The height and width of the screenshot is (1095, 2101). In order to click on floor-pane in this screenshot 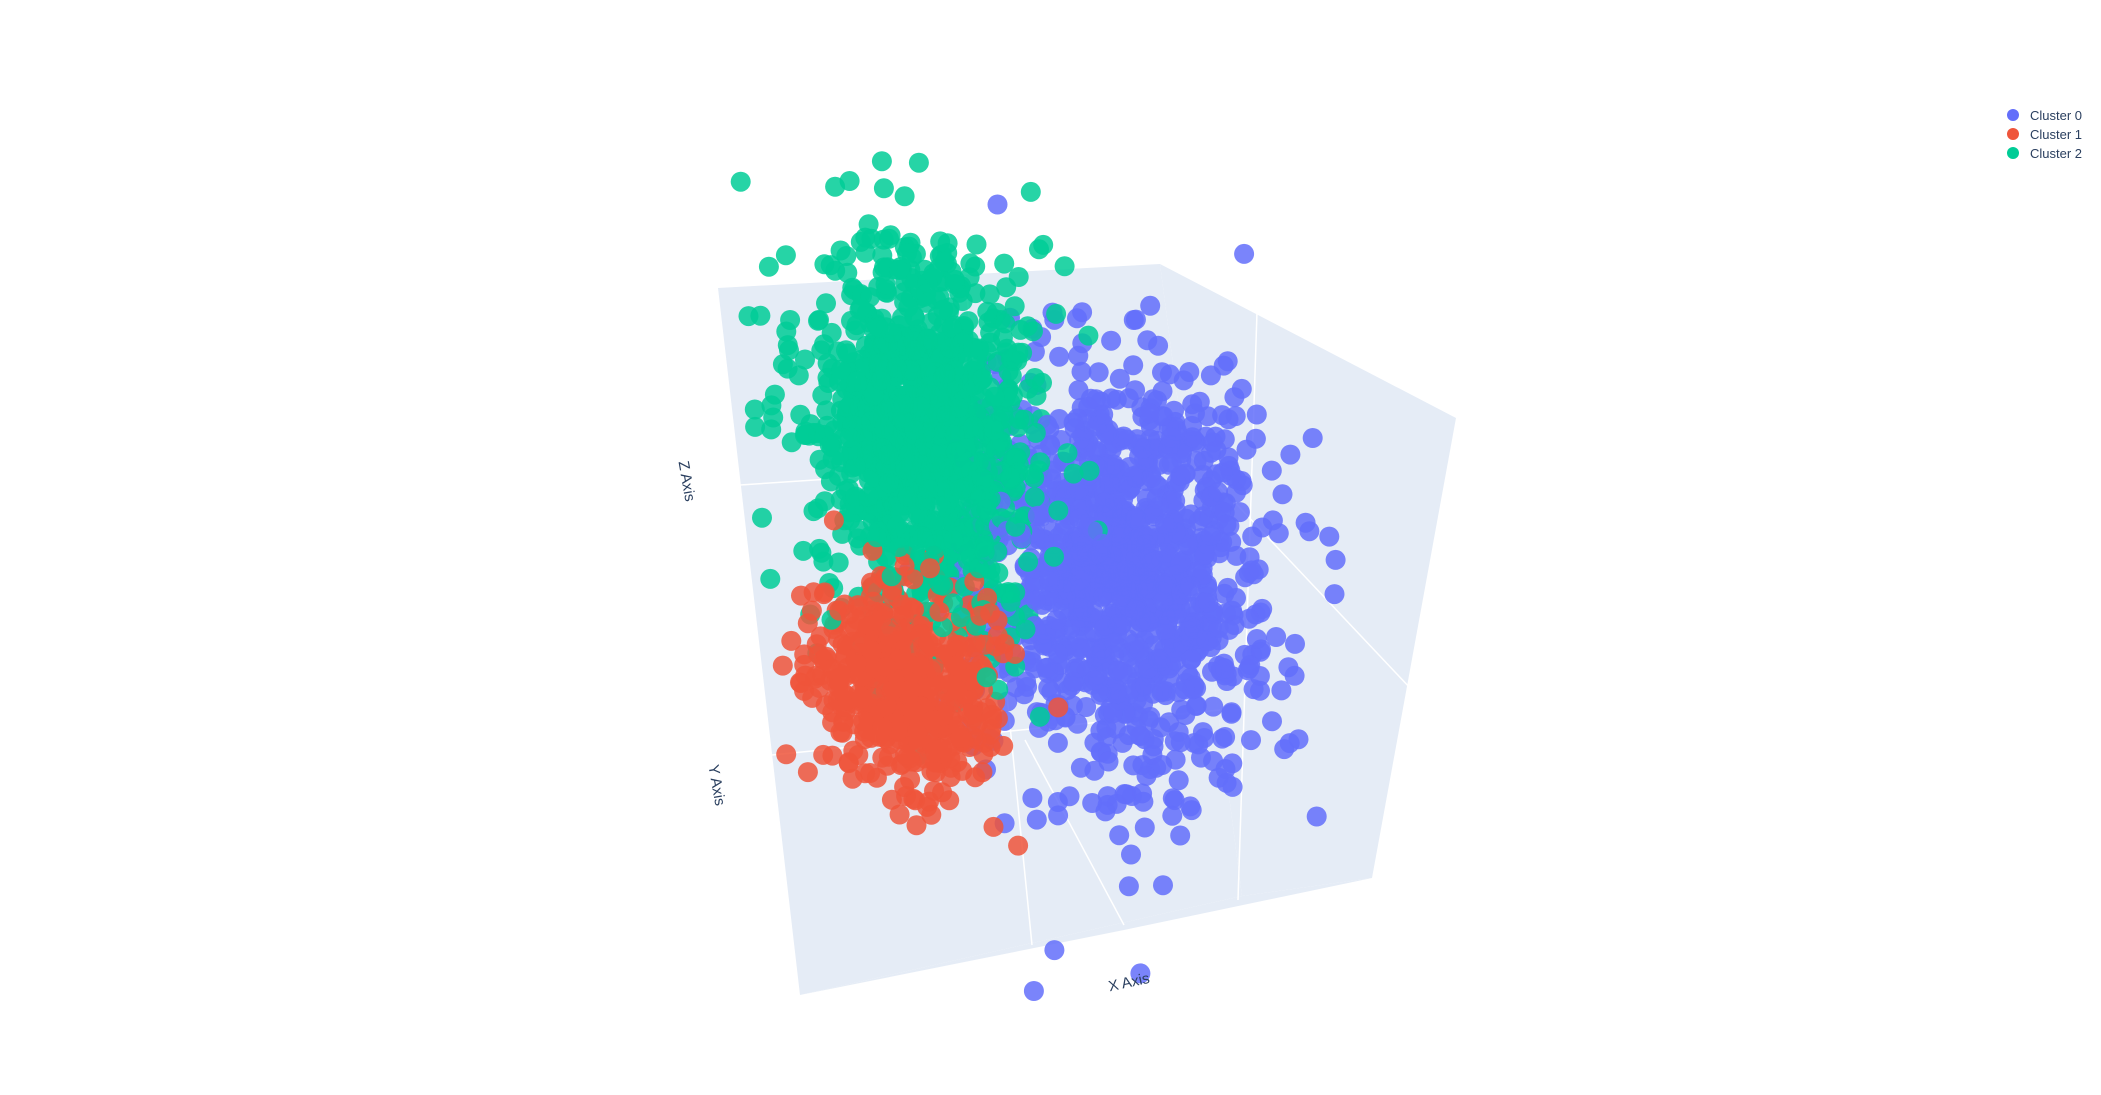, I will do `click(1086, 936)`.